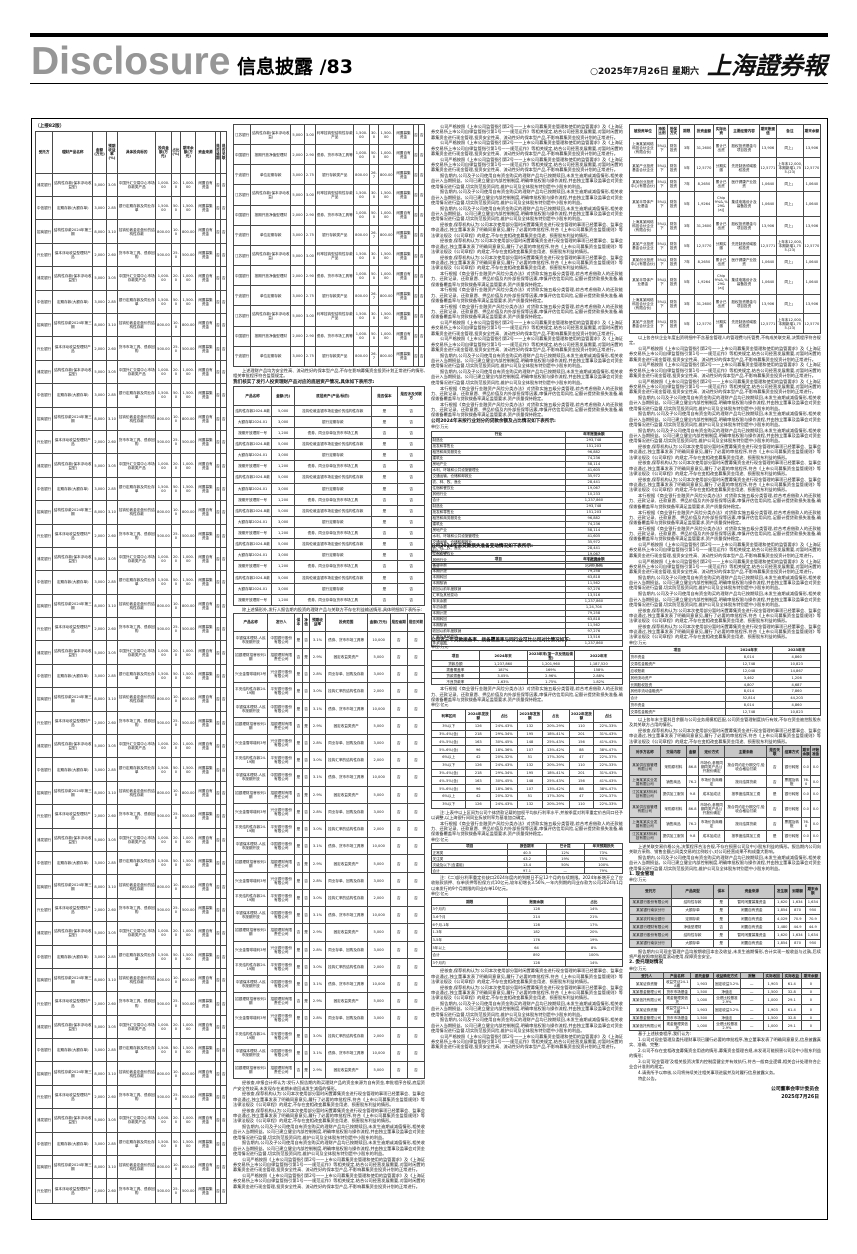  What do you see at coordinates (137, 652) in the screenshot?
I see `table-cell: 中国外汇交易中心市场存款类产品` at bounding box center [137, 652].